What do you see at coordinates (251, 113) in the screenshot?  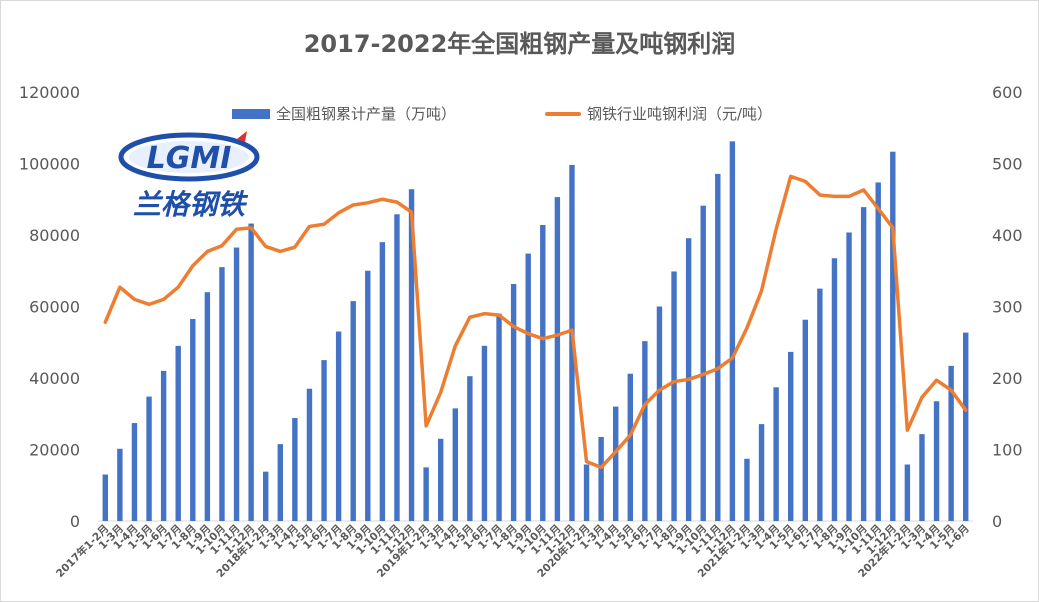 I see `legend-swatch-bar` at bounding box center [251, 113].